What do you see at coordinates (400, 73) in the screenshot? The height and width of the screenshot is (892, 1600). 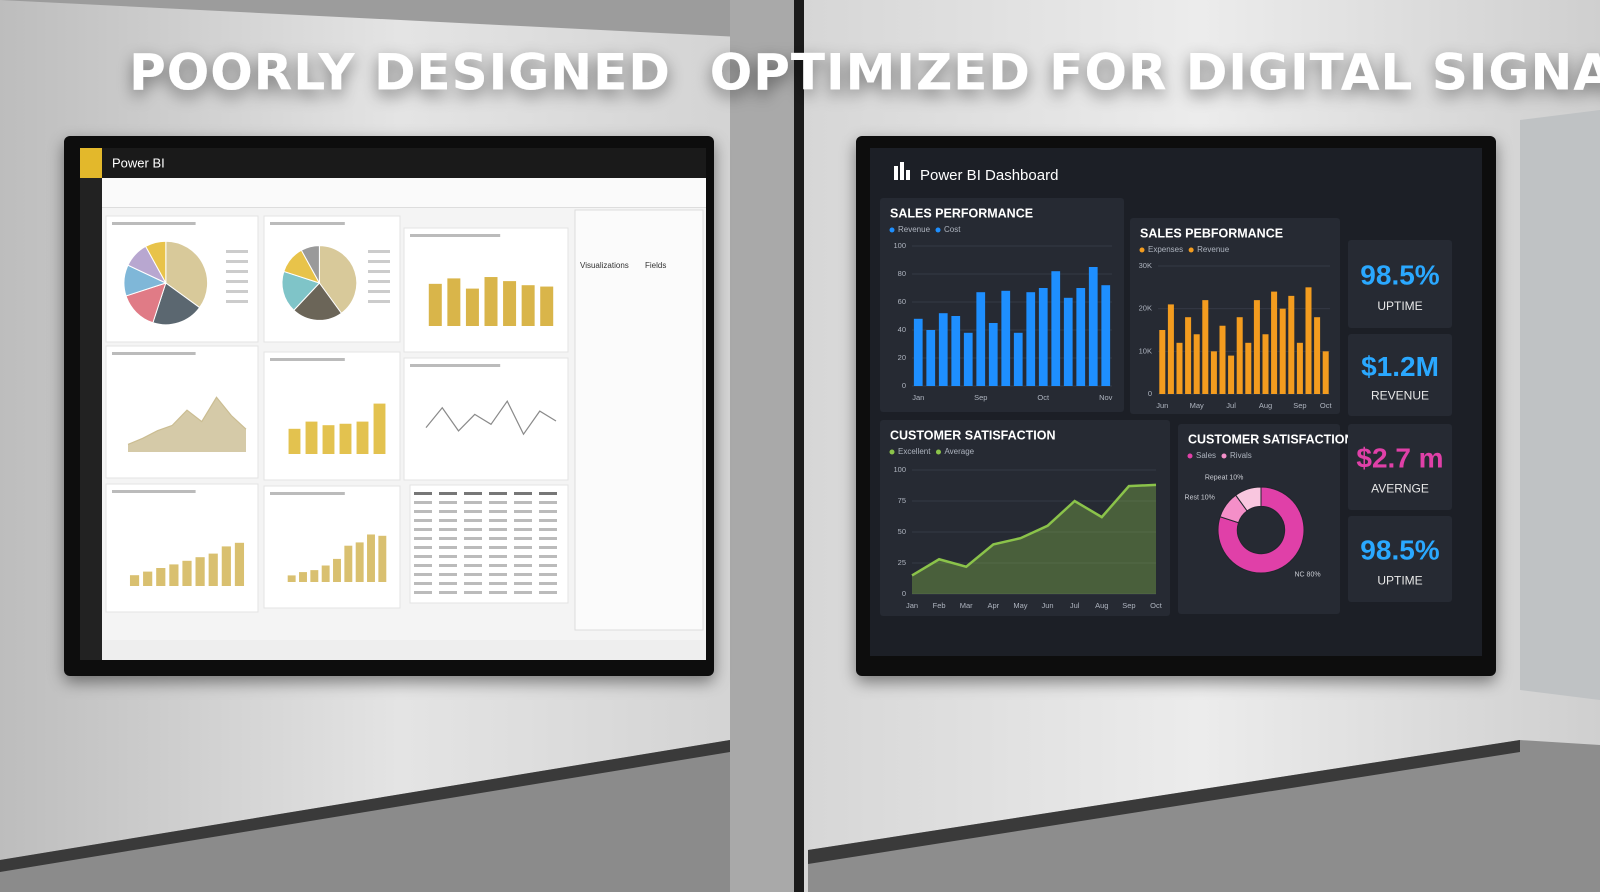 I see `left-heading: POORLY DESIGNED` at bounding box center [400, 73].